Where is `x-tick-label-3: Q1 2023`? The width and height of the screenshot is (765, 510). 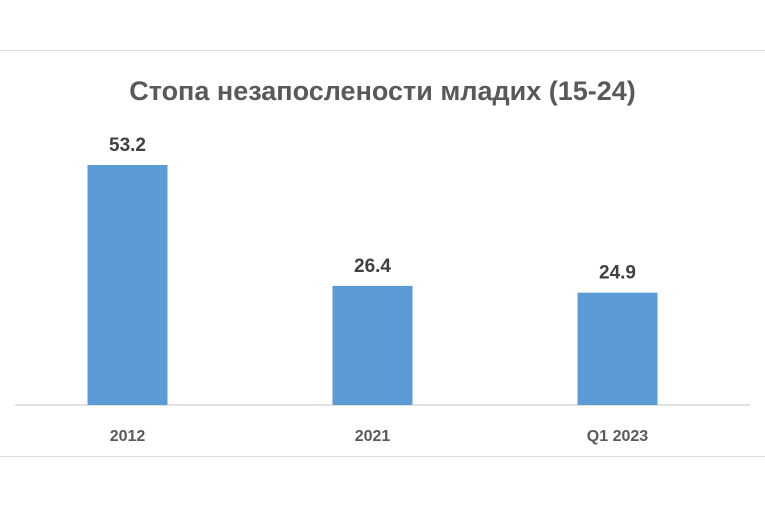
x-tick-label-3: Q1 2023 is located at coordinates (617, 436).